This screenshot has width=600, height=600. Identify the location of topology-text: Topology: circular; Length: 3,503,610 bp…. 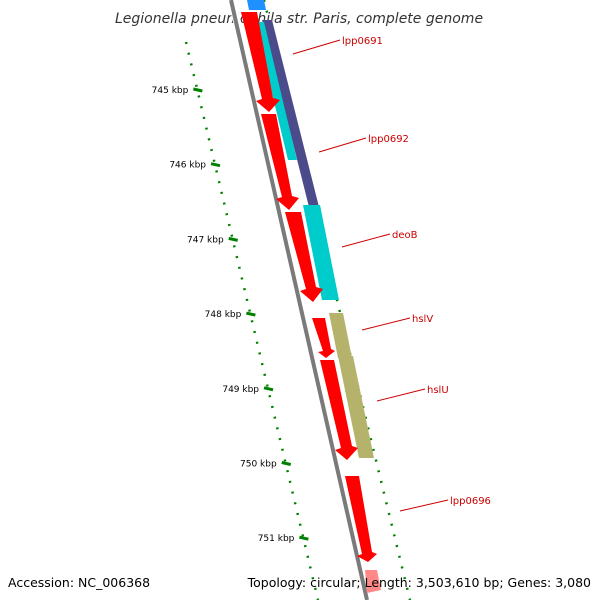
(419, 582).